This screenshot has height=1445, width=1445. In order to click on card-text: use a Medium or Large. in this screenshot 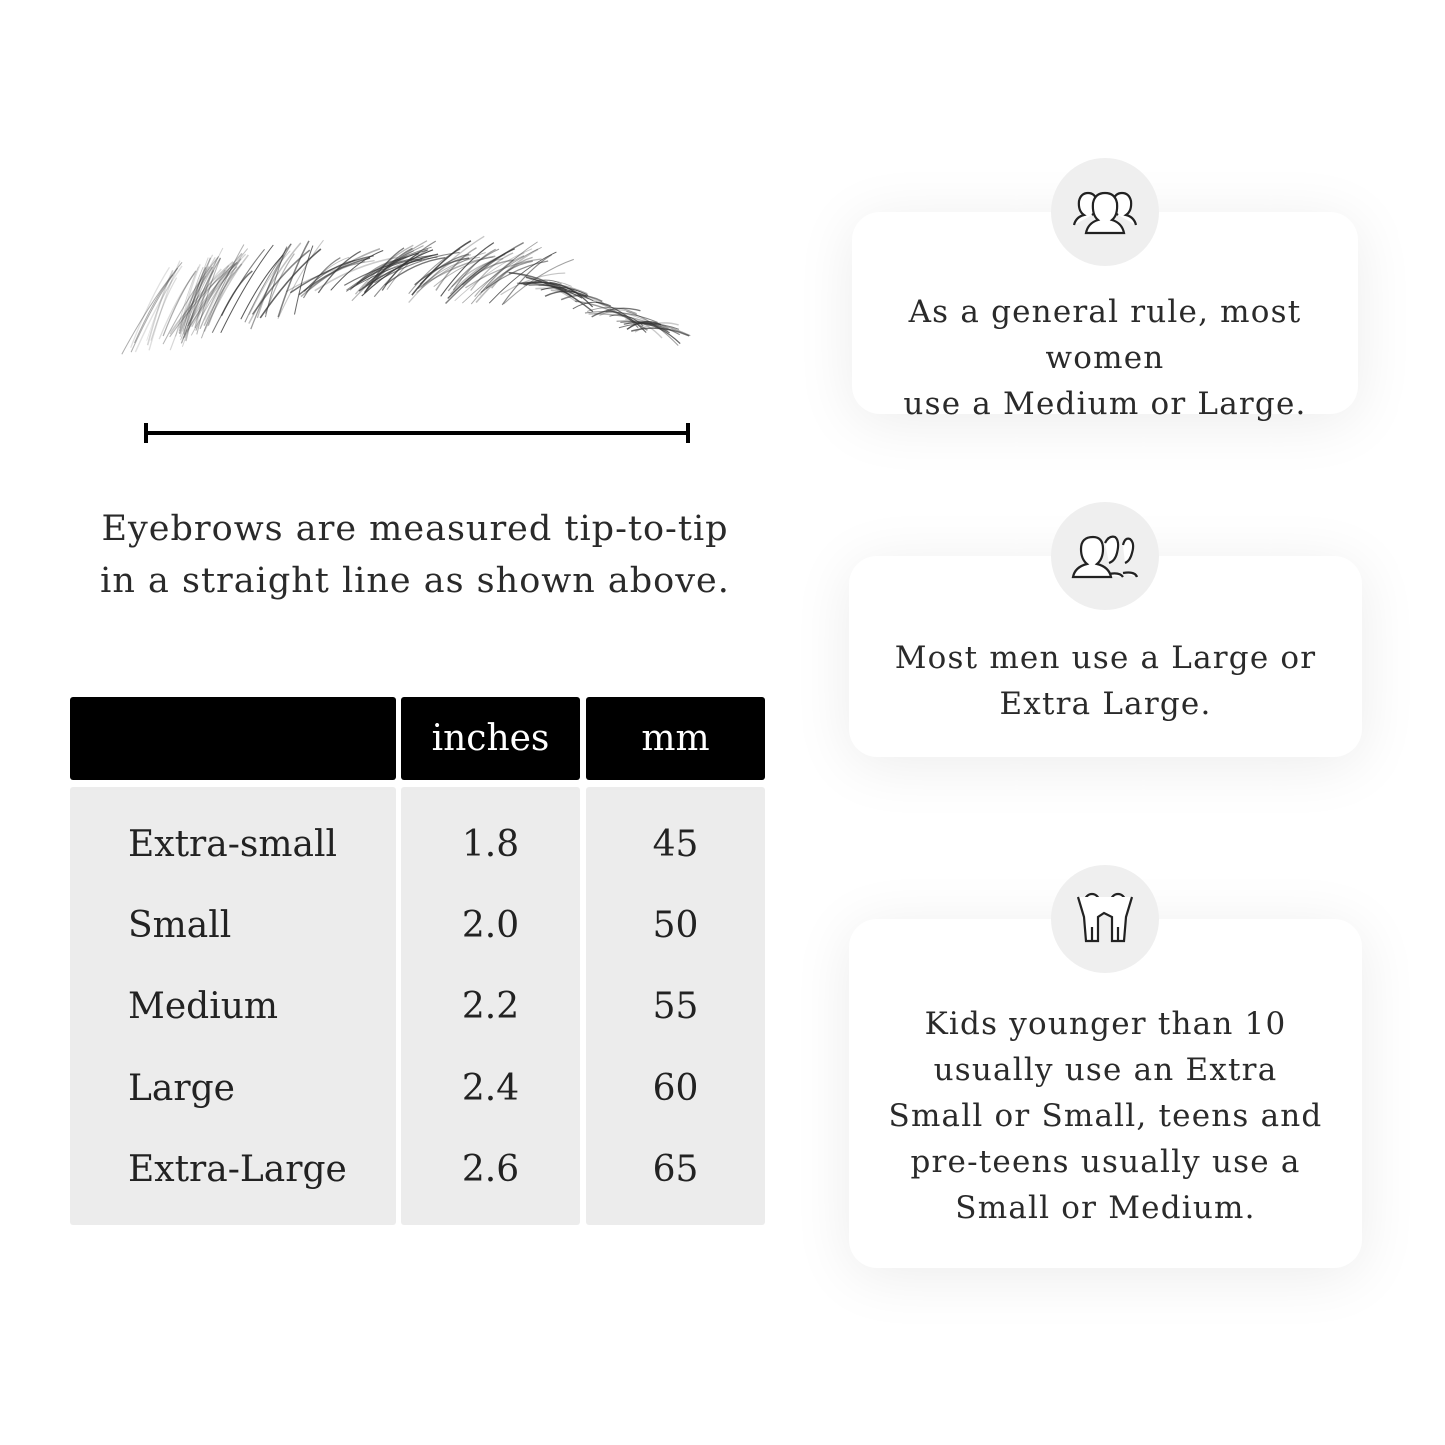, I will do `click(1105, 404)`.